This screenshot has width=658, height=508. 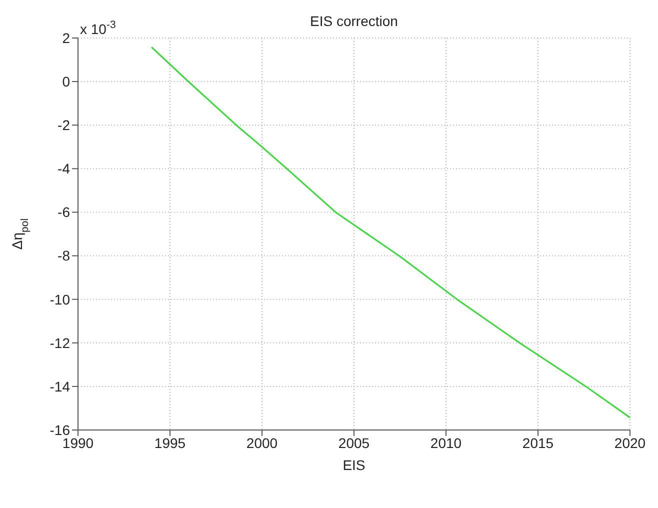 What do you see at coordinates (630, 442) in the screenshot?
I see `x-tick-label: 2020` at bounding box center [630, 442].